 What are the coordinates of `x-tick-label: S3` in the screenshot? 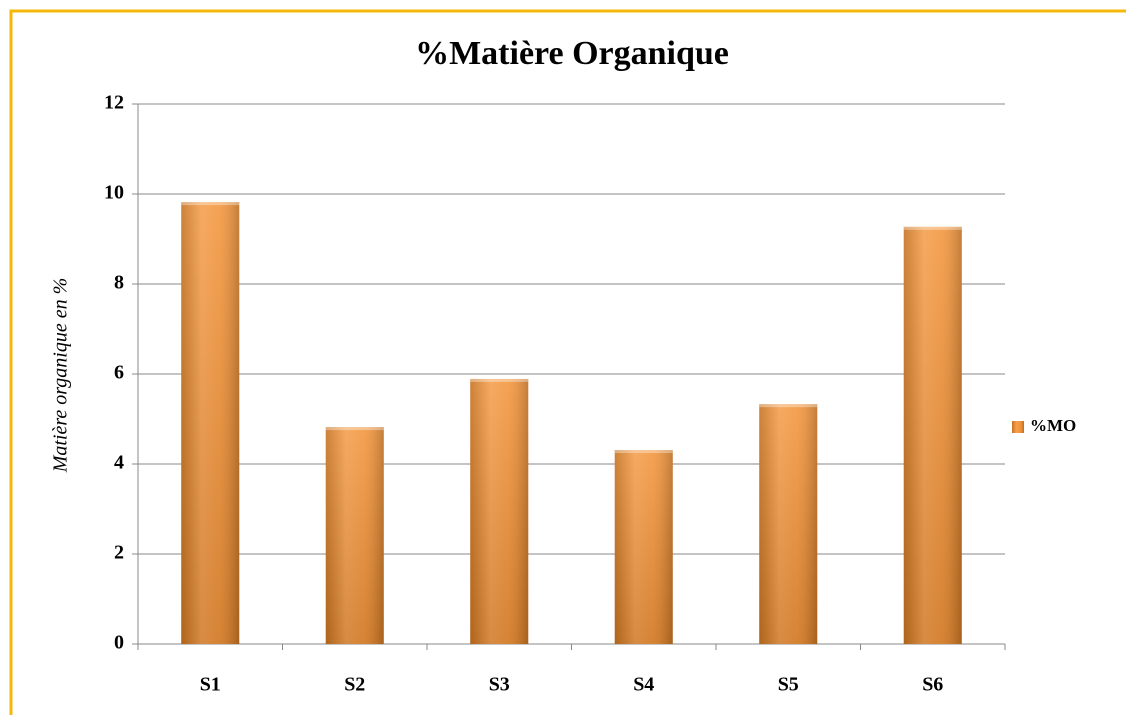 It's located at (499, 685).